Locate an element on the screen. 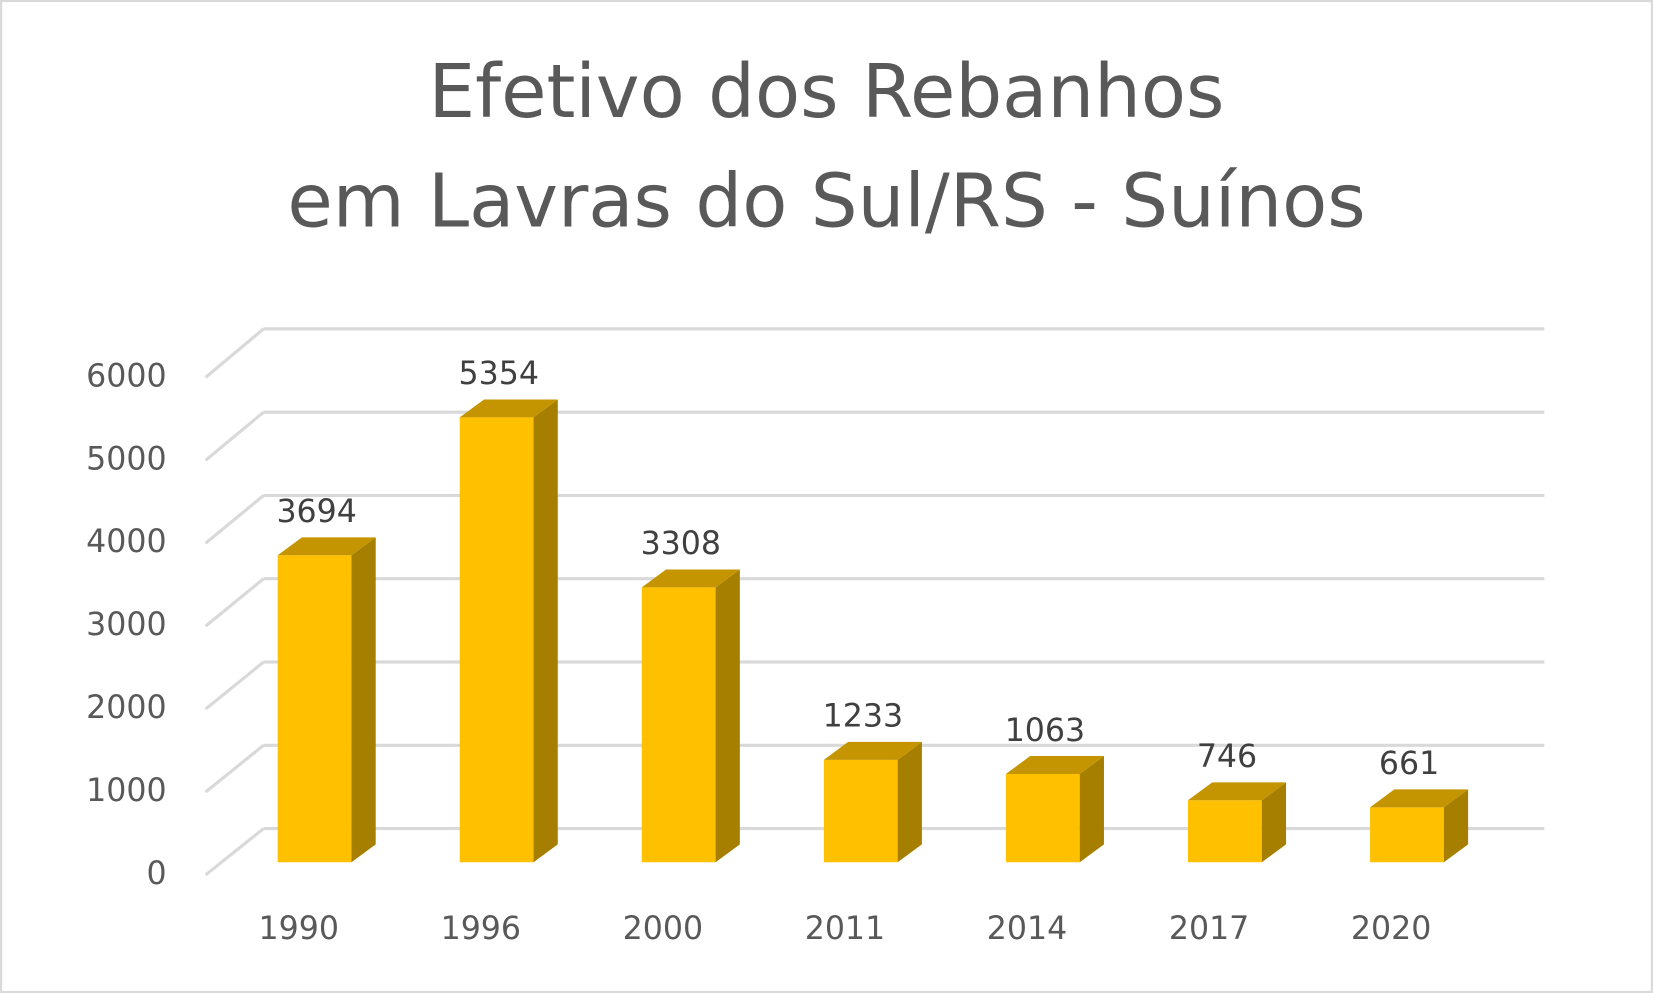  x-tick-label: 2017 is located at coordinates (1209, 929).